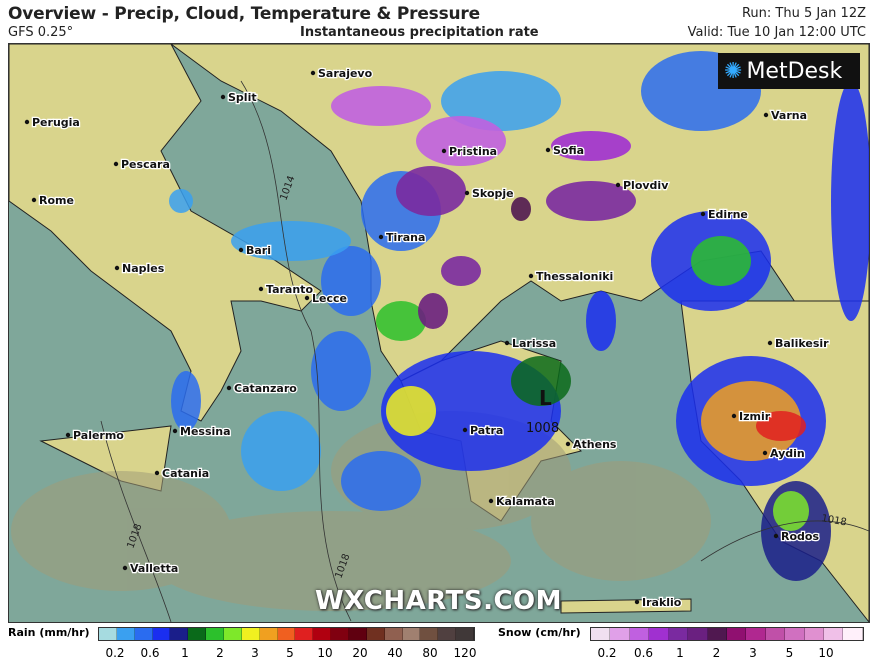  I want to click on city-label: Skopje, so click(493, 193).